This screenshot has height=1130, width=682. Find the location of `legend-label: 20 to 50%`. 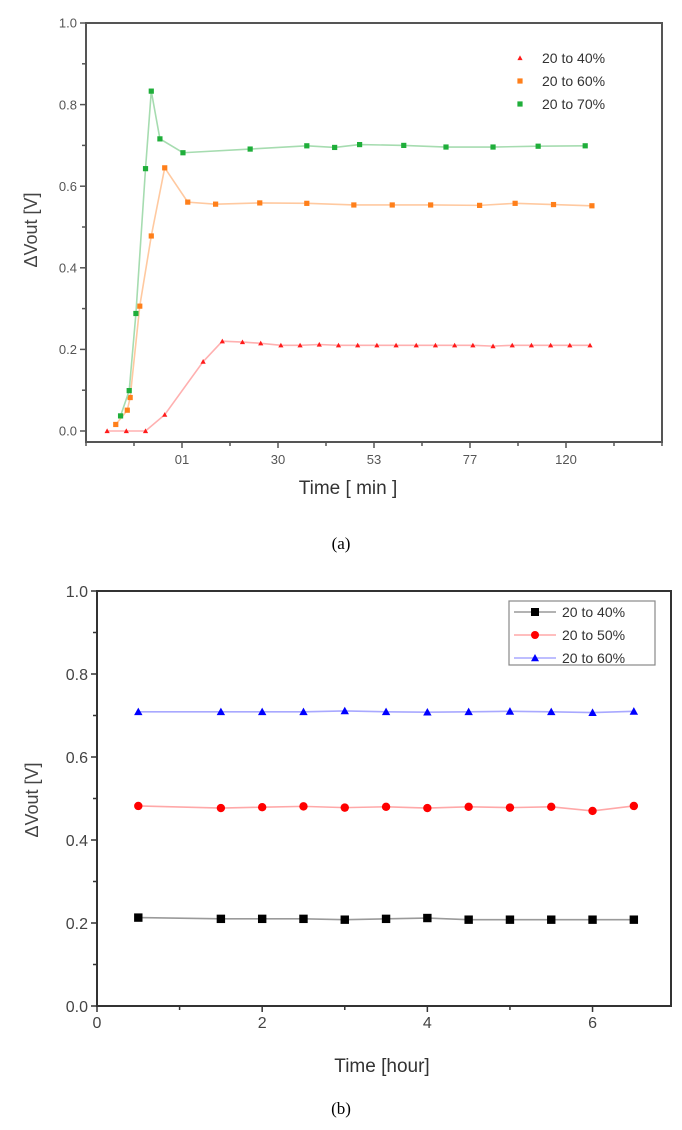

legend-label: 20 to 50% is located at coordinates (593, 635).